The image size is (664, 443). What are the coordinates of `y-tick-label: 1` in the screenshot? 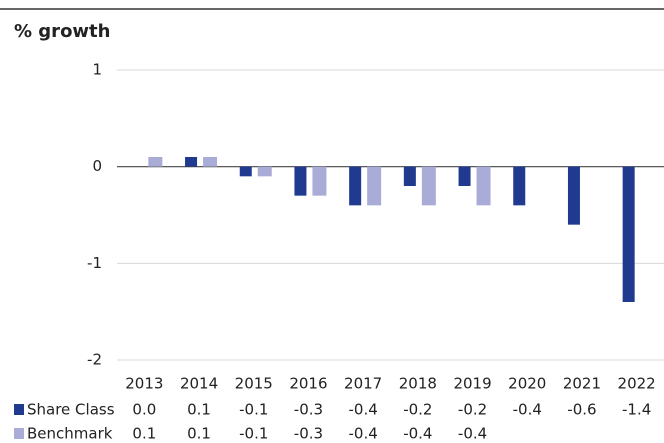 It's located at (97, 70).